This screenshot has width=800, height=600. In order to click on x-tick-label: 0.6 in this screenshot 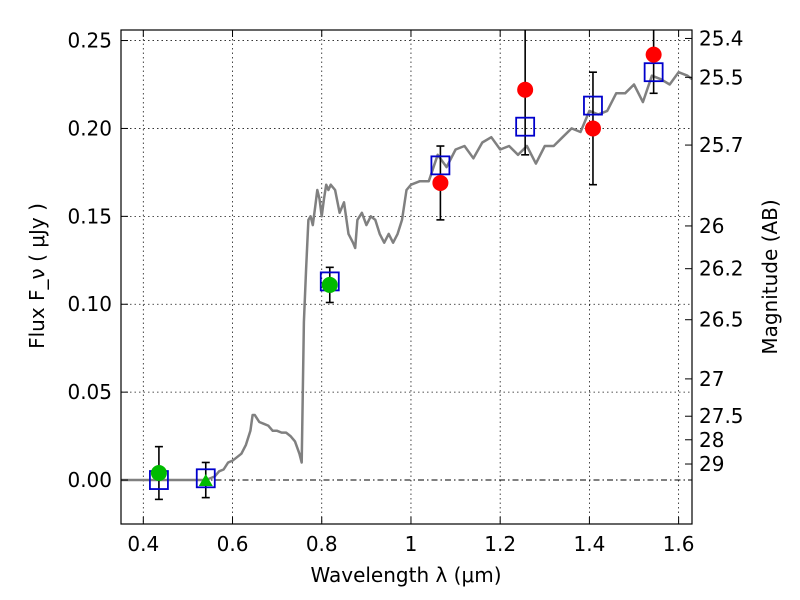, I will do `click(233, 544)`.